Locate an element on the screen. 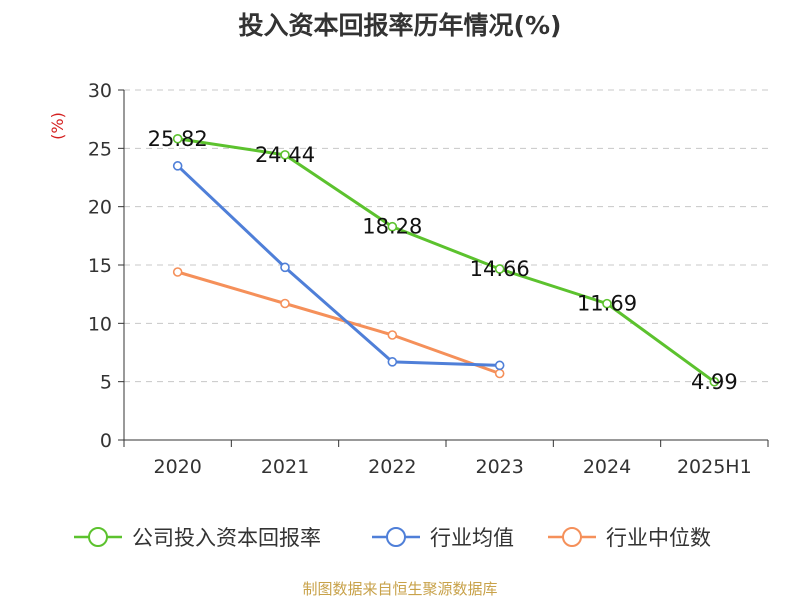  legend: 公司投入资本回报率 行业均值 行业中位数 is located at coordinates (392, 538).